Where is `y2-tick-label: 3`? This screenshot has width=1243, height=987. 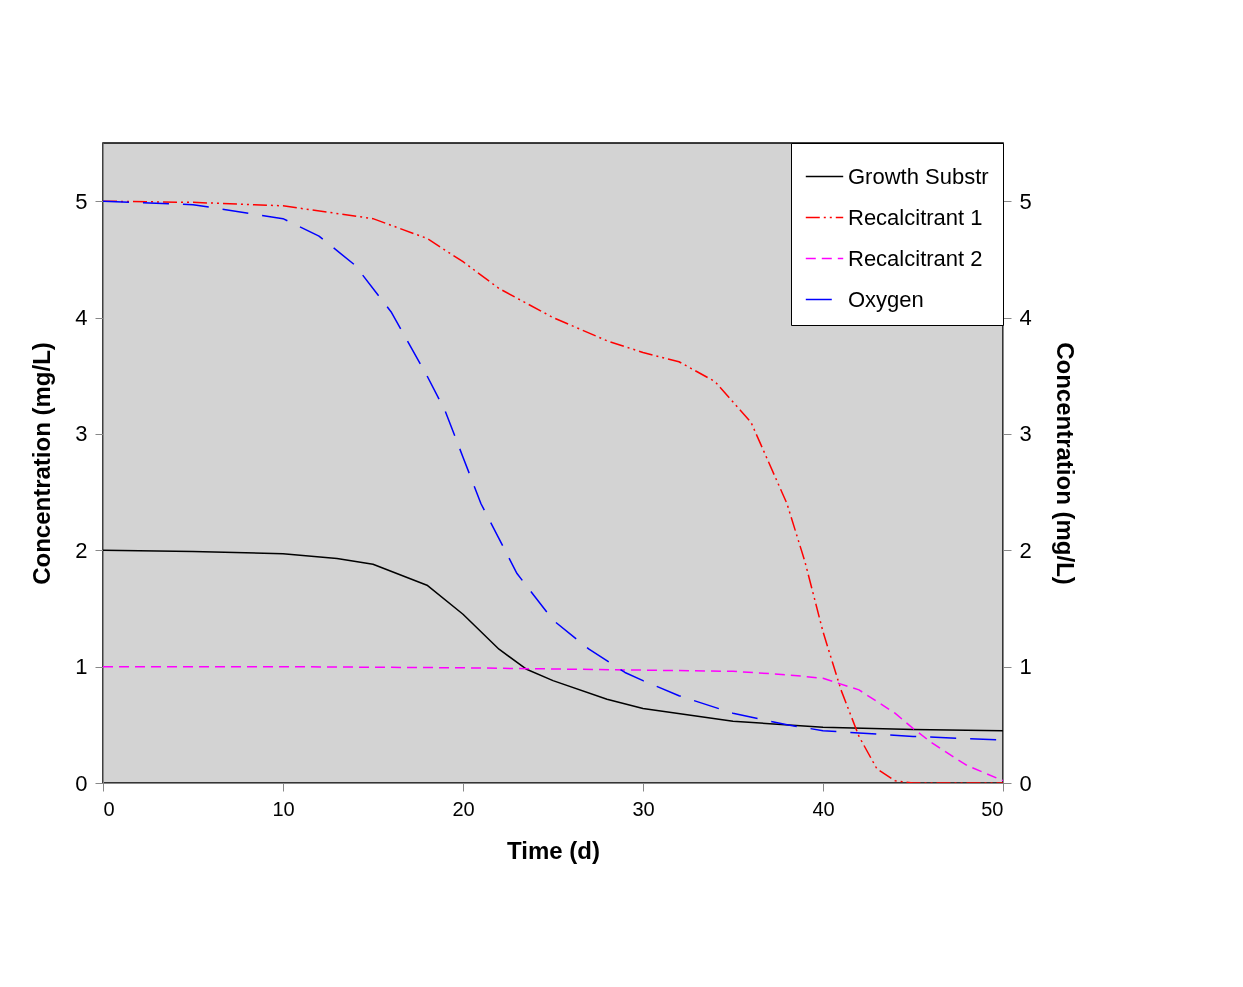 y2-tick-label: 3 is located at coordinates (1025, 434).